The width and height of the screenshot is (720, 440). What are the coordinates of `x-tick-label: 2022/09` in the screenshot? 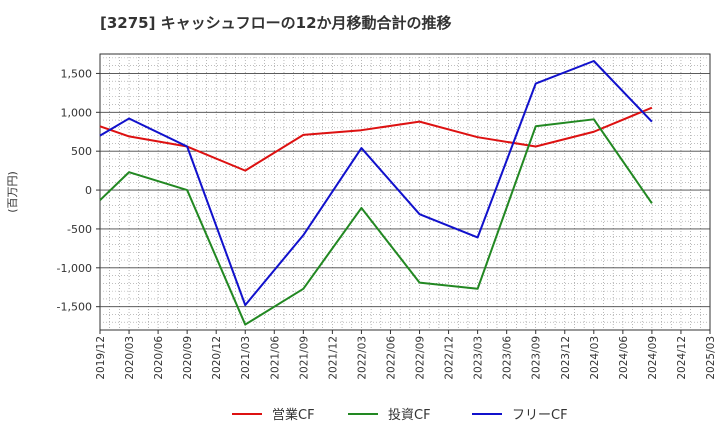 It's located at (421, 358).